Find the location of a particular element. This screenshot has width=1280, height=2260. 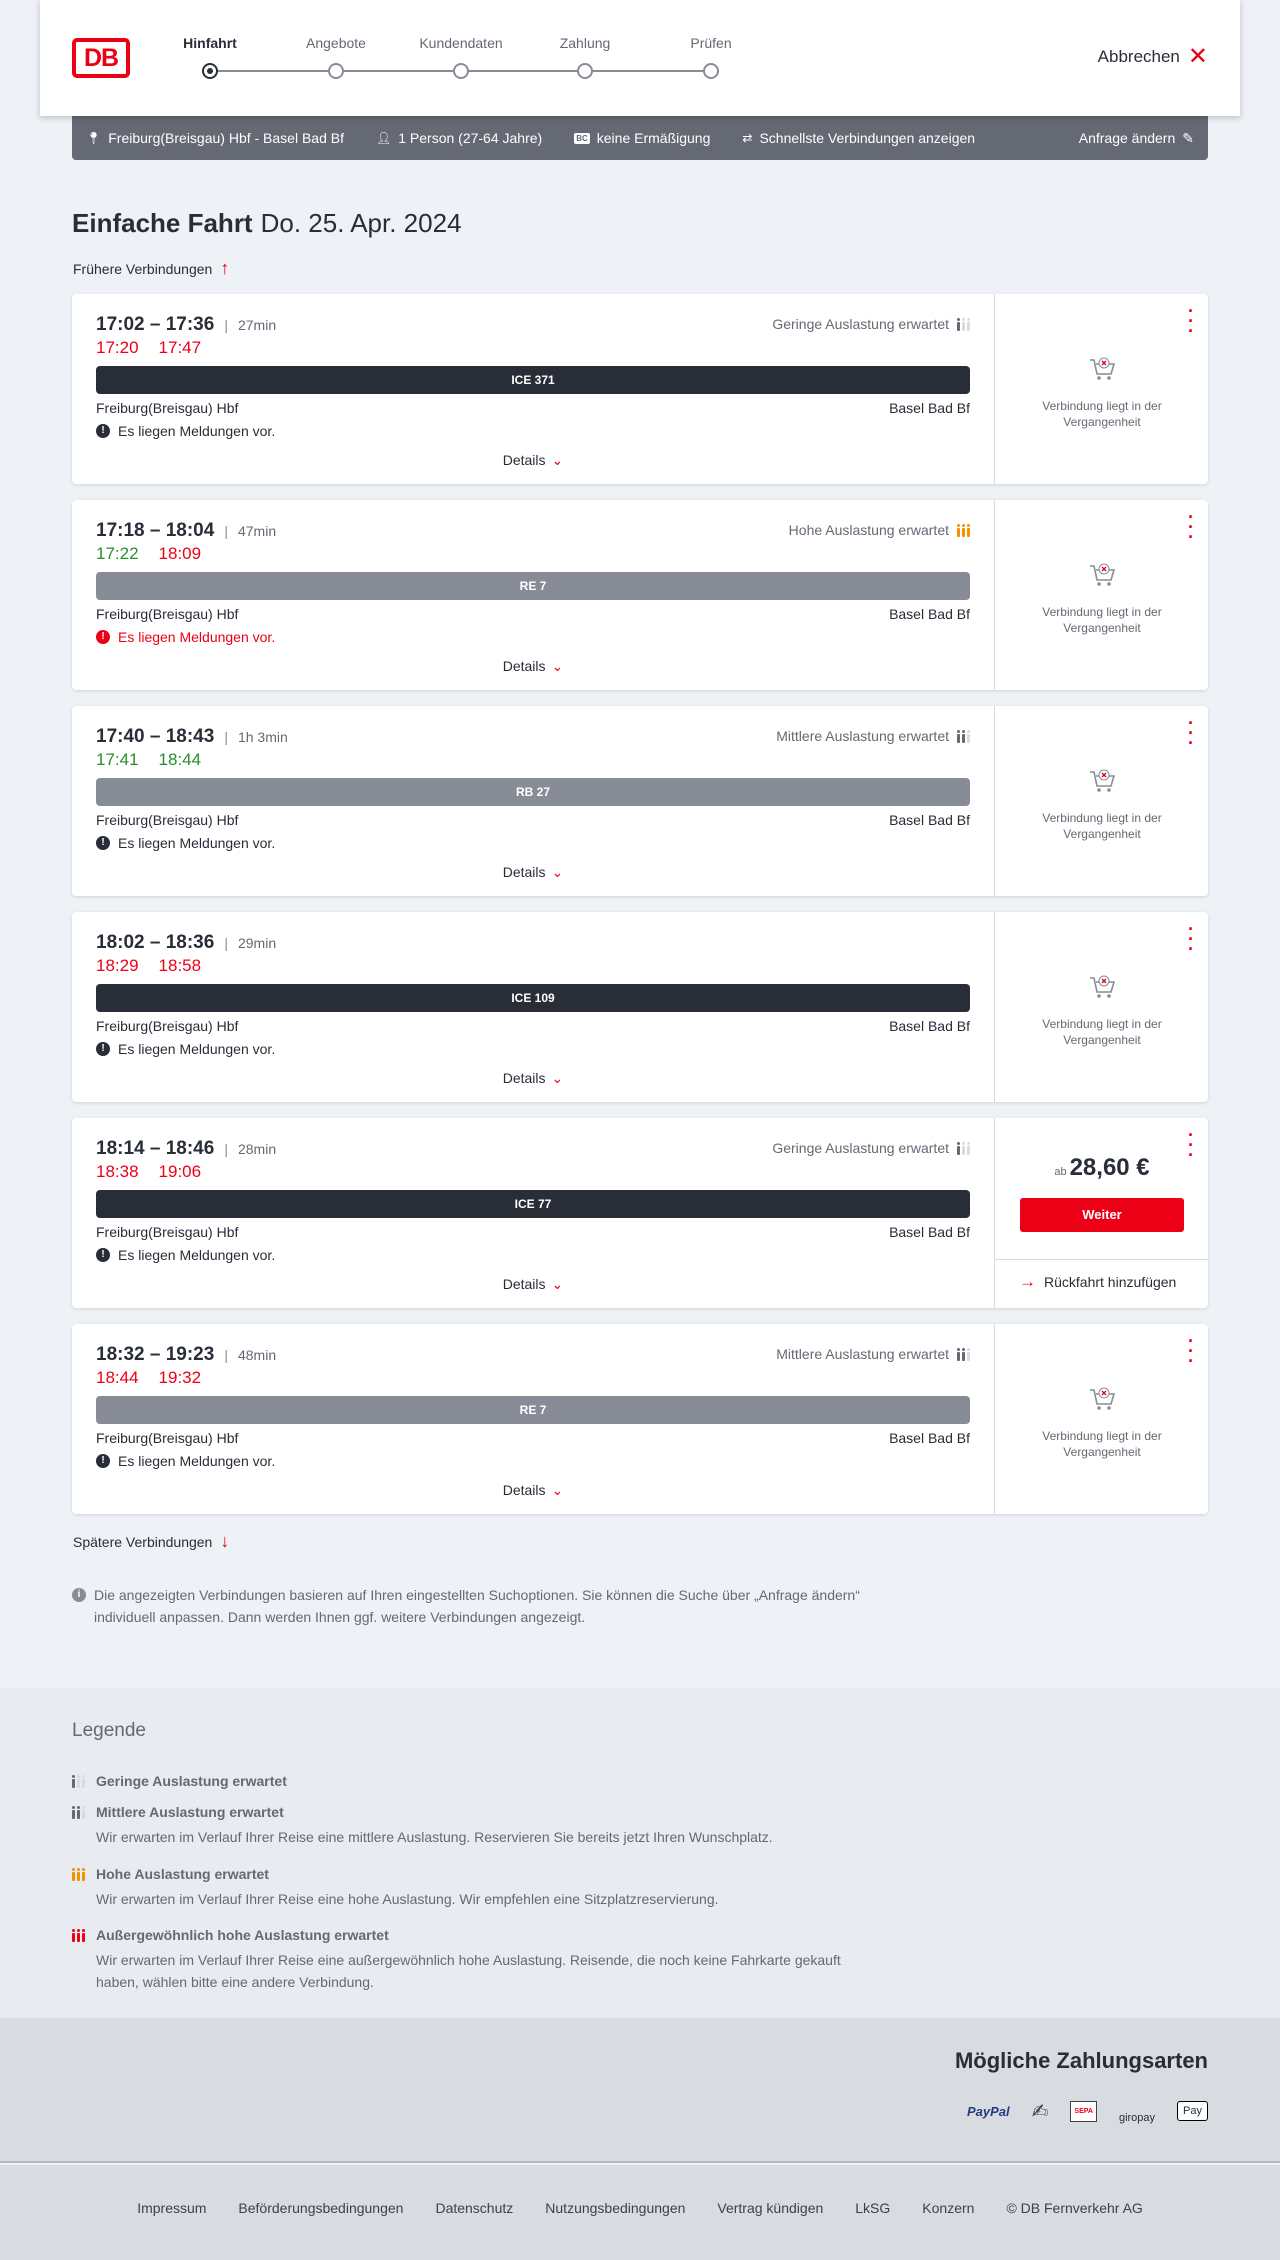

edit-request-button: Anfrage ändern ✎ is located at coordinates (1136, 138).